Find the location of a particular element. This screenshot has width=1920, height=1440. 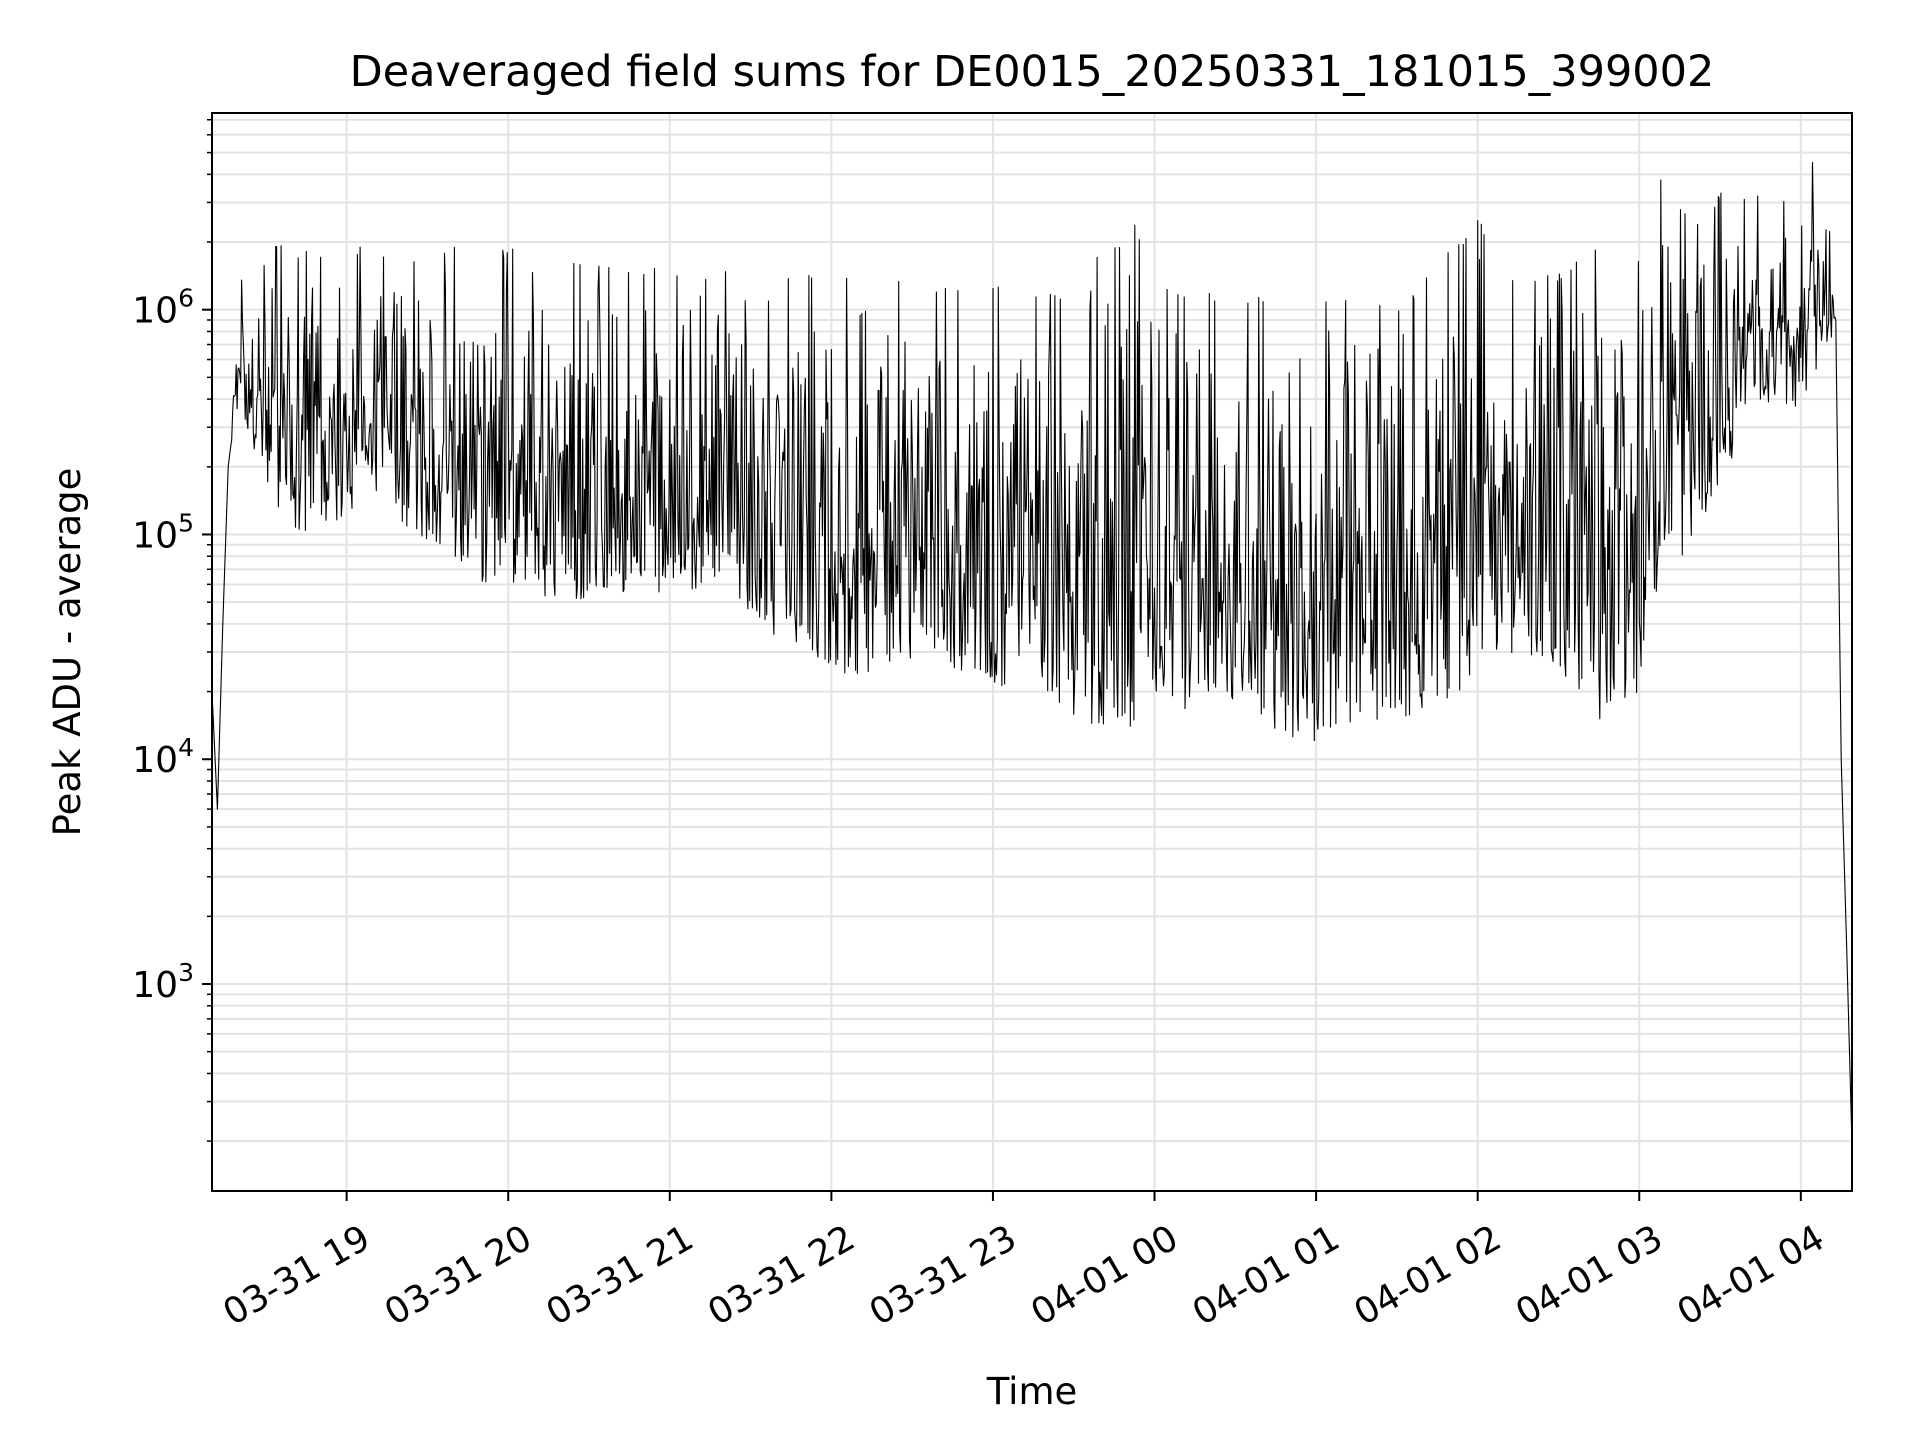

y-tick-exponent: 4 is located at coordinates (186, 747).